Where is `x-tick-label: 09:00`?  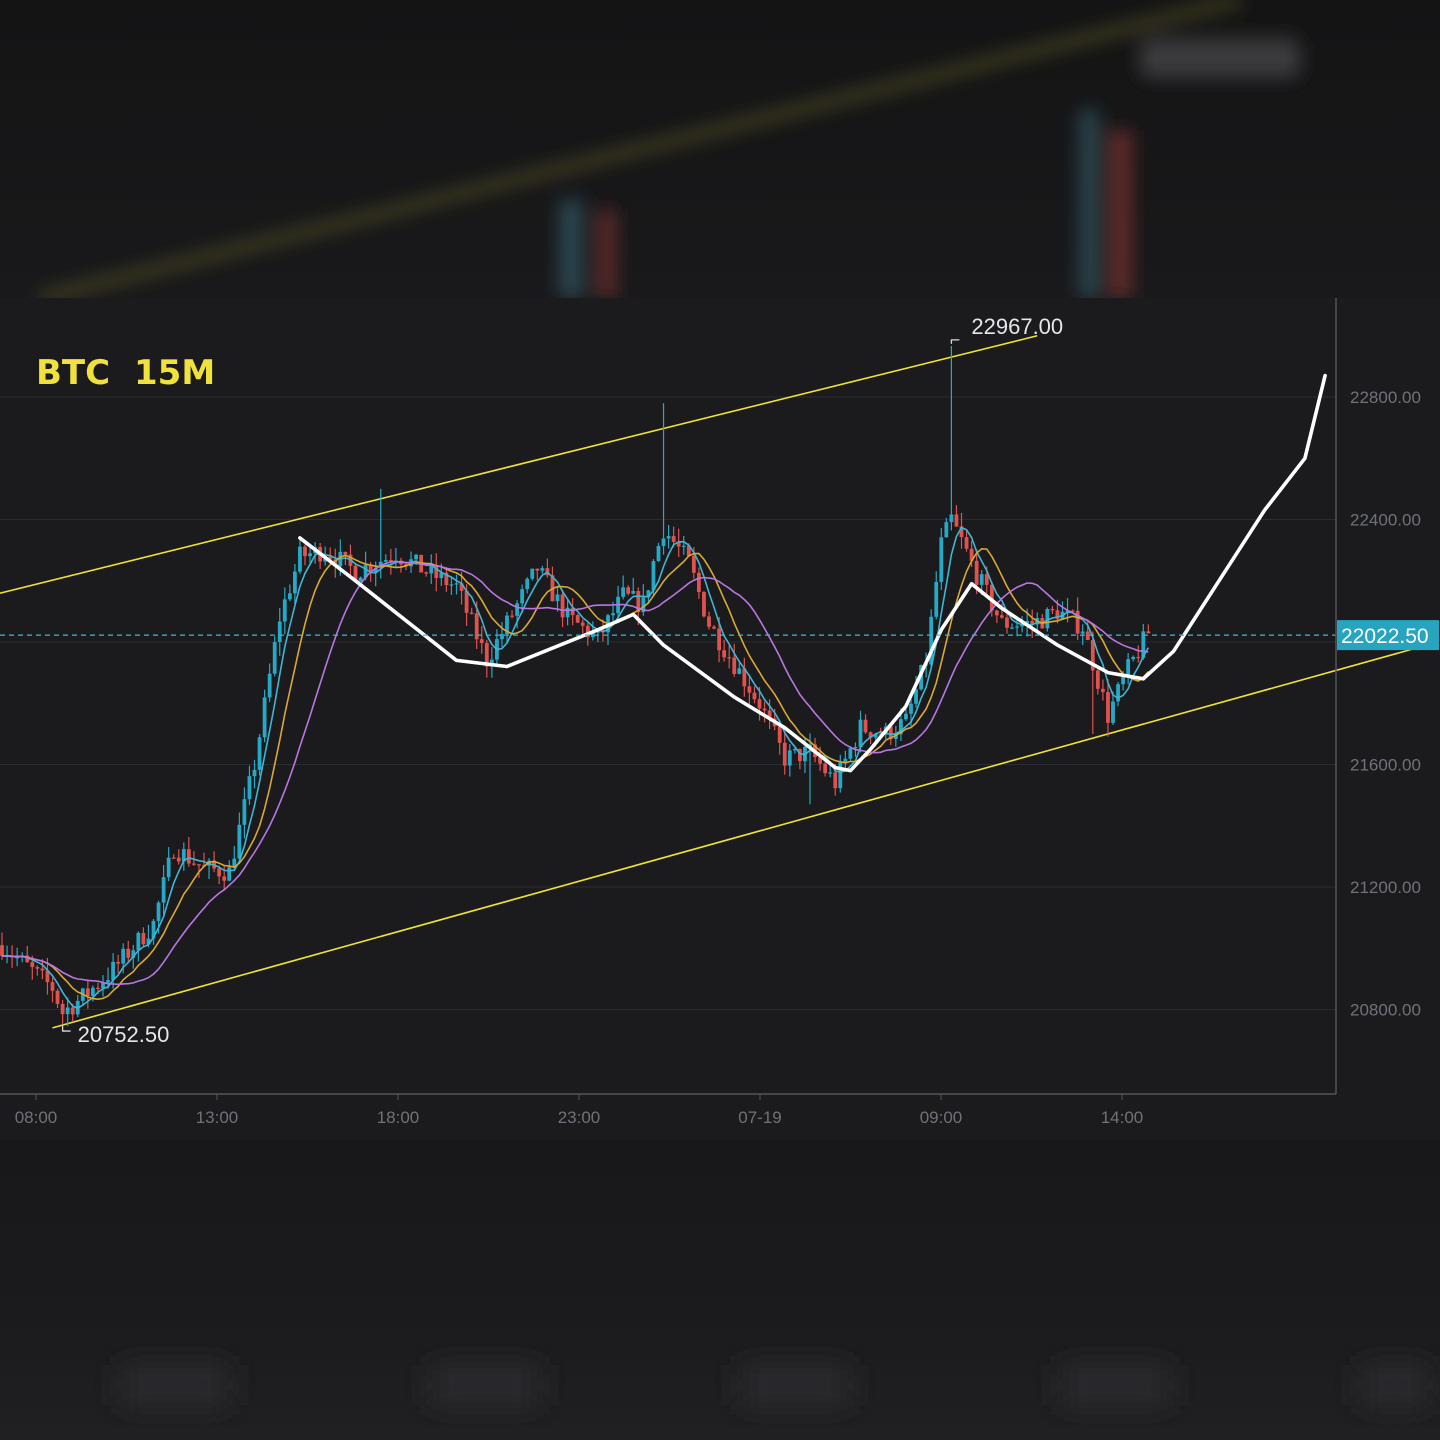
x-tick-label: 09:00 is located at coordinates (941, 1117).